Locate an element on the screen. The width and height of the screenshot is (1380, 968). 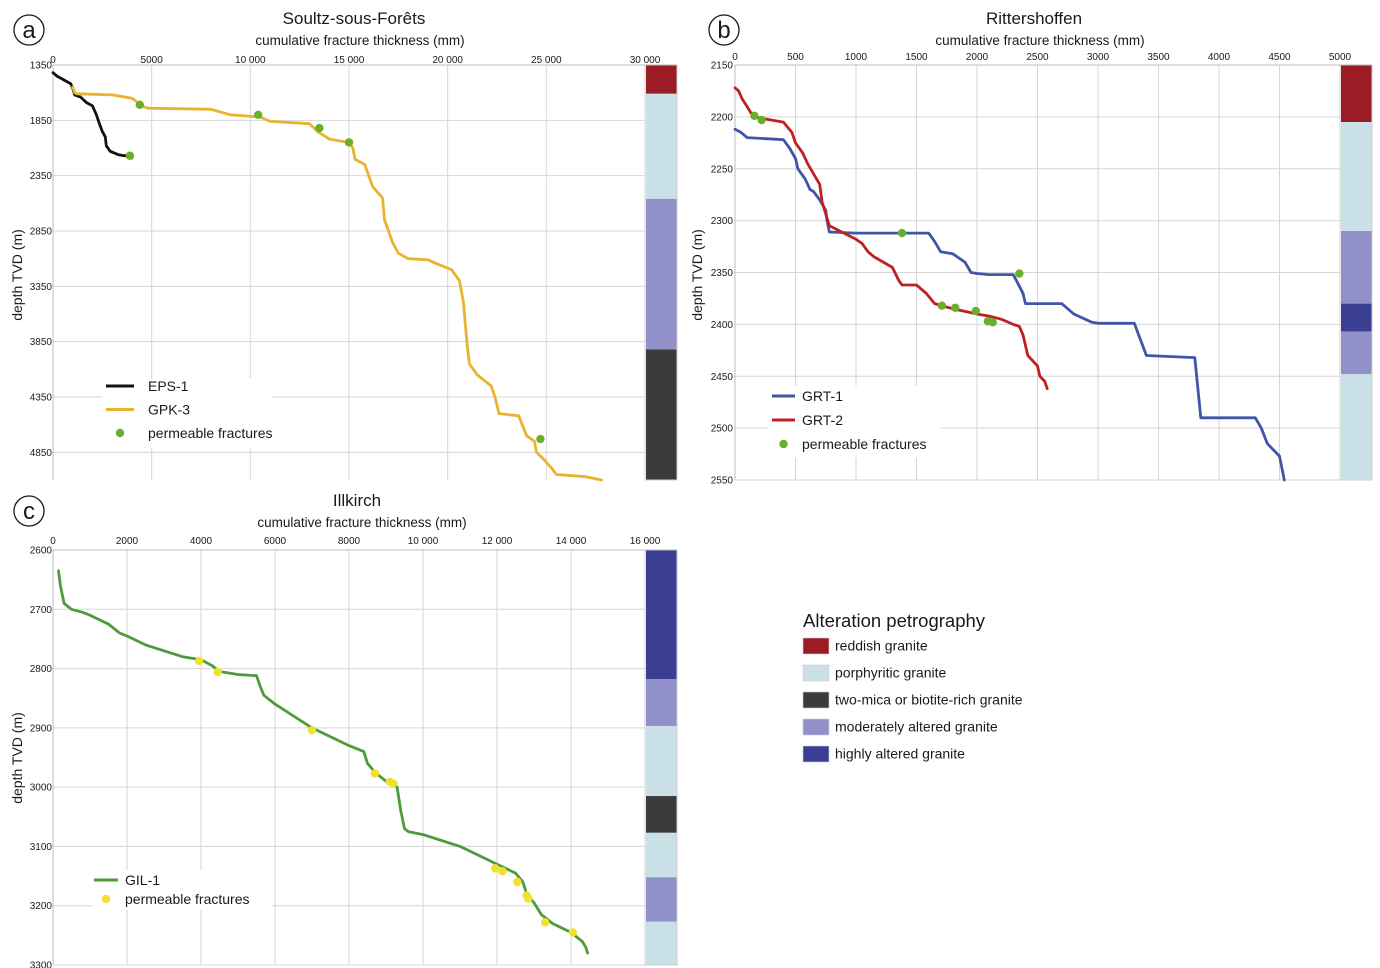
y-tick-label: 2250 is located at coordinates (722, 169).